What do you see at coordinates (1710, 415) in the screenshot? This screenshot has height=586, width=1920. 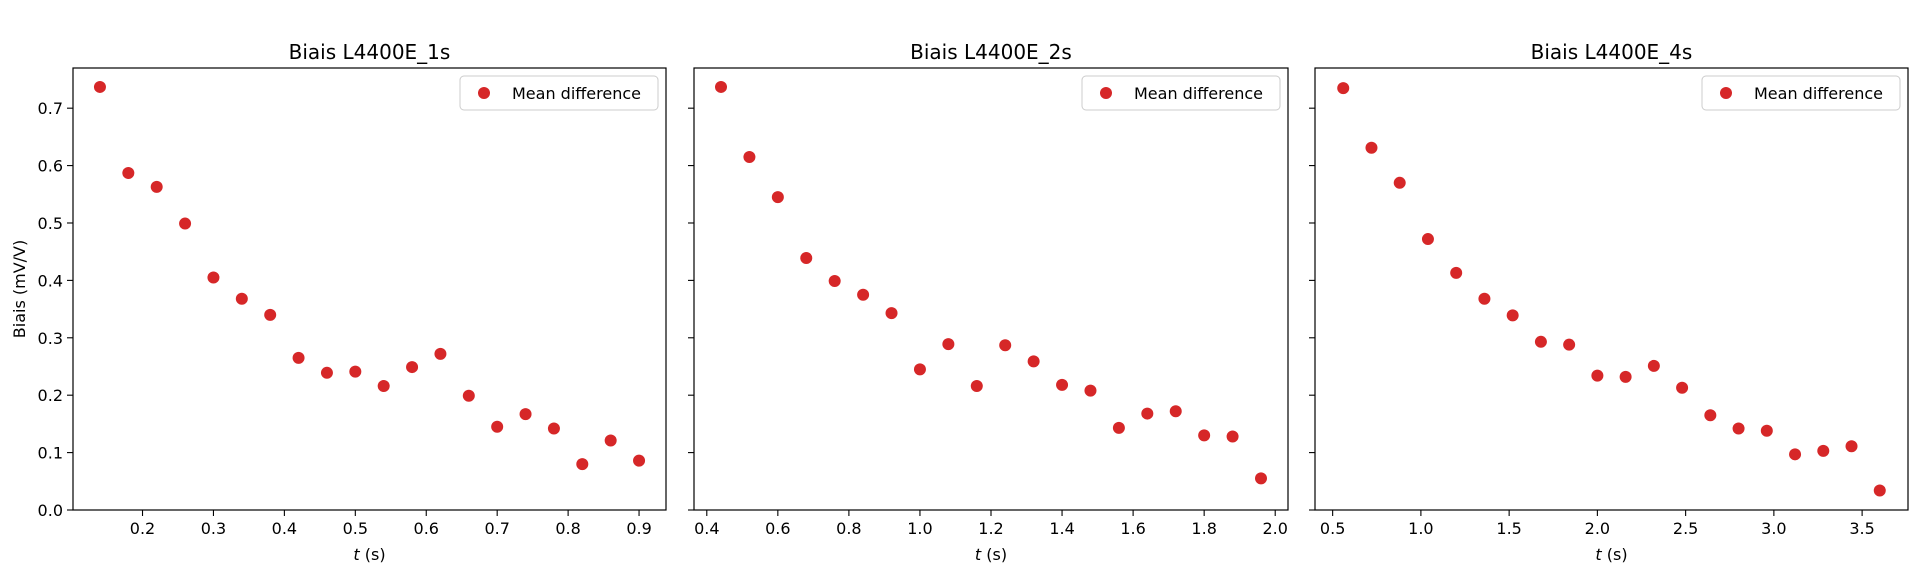 I see `data-point: 2.64, 0.165` at bounding box center [1710, 415].